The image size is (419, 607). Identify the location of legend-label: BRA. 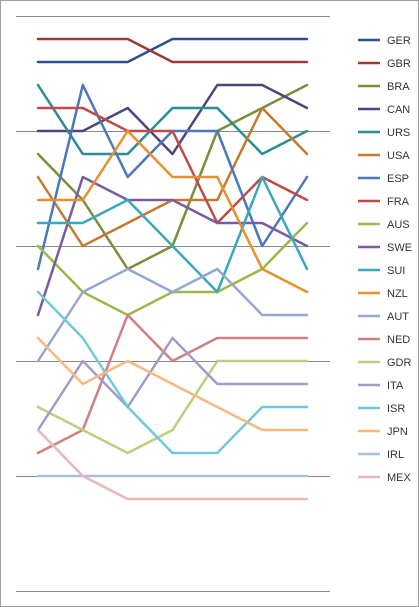
(398, 87).